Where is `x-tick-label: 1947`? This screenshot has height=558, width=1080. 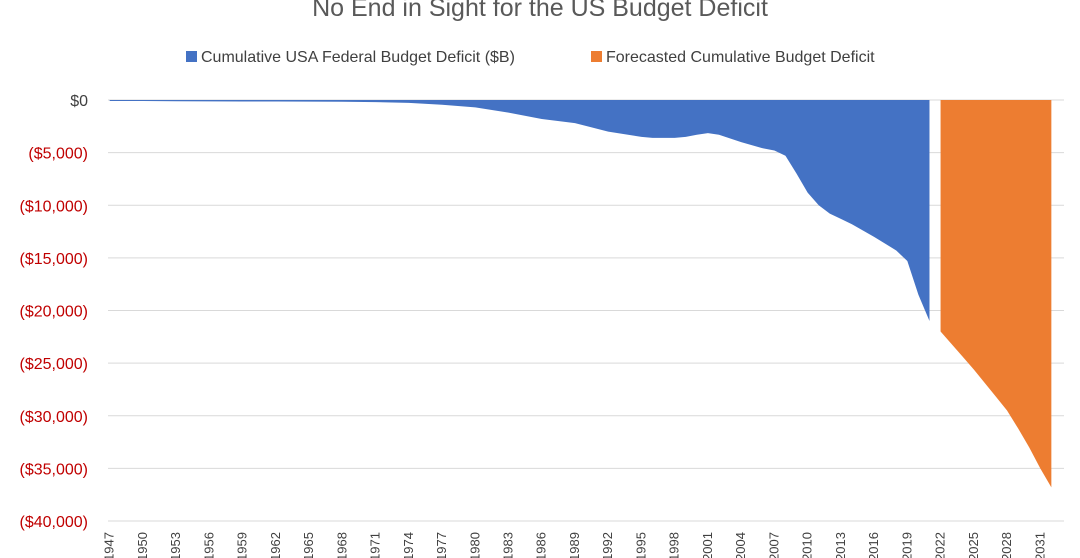 x-tick-label: 1947 is located at coordinates (109, 545).